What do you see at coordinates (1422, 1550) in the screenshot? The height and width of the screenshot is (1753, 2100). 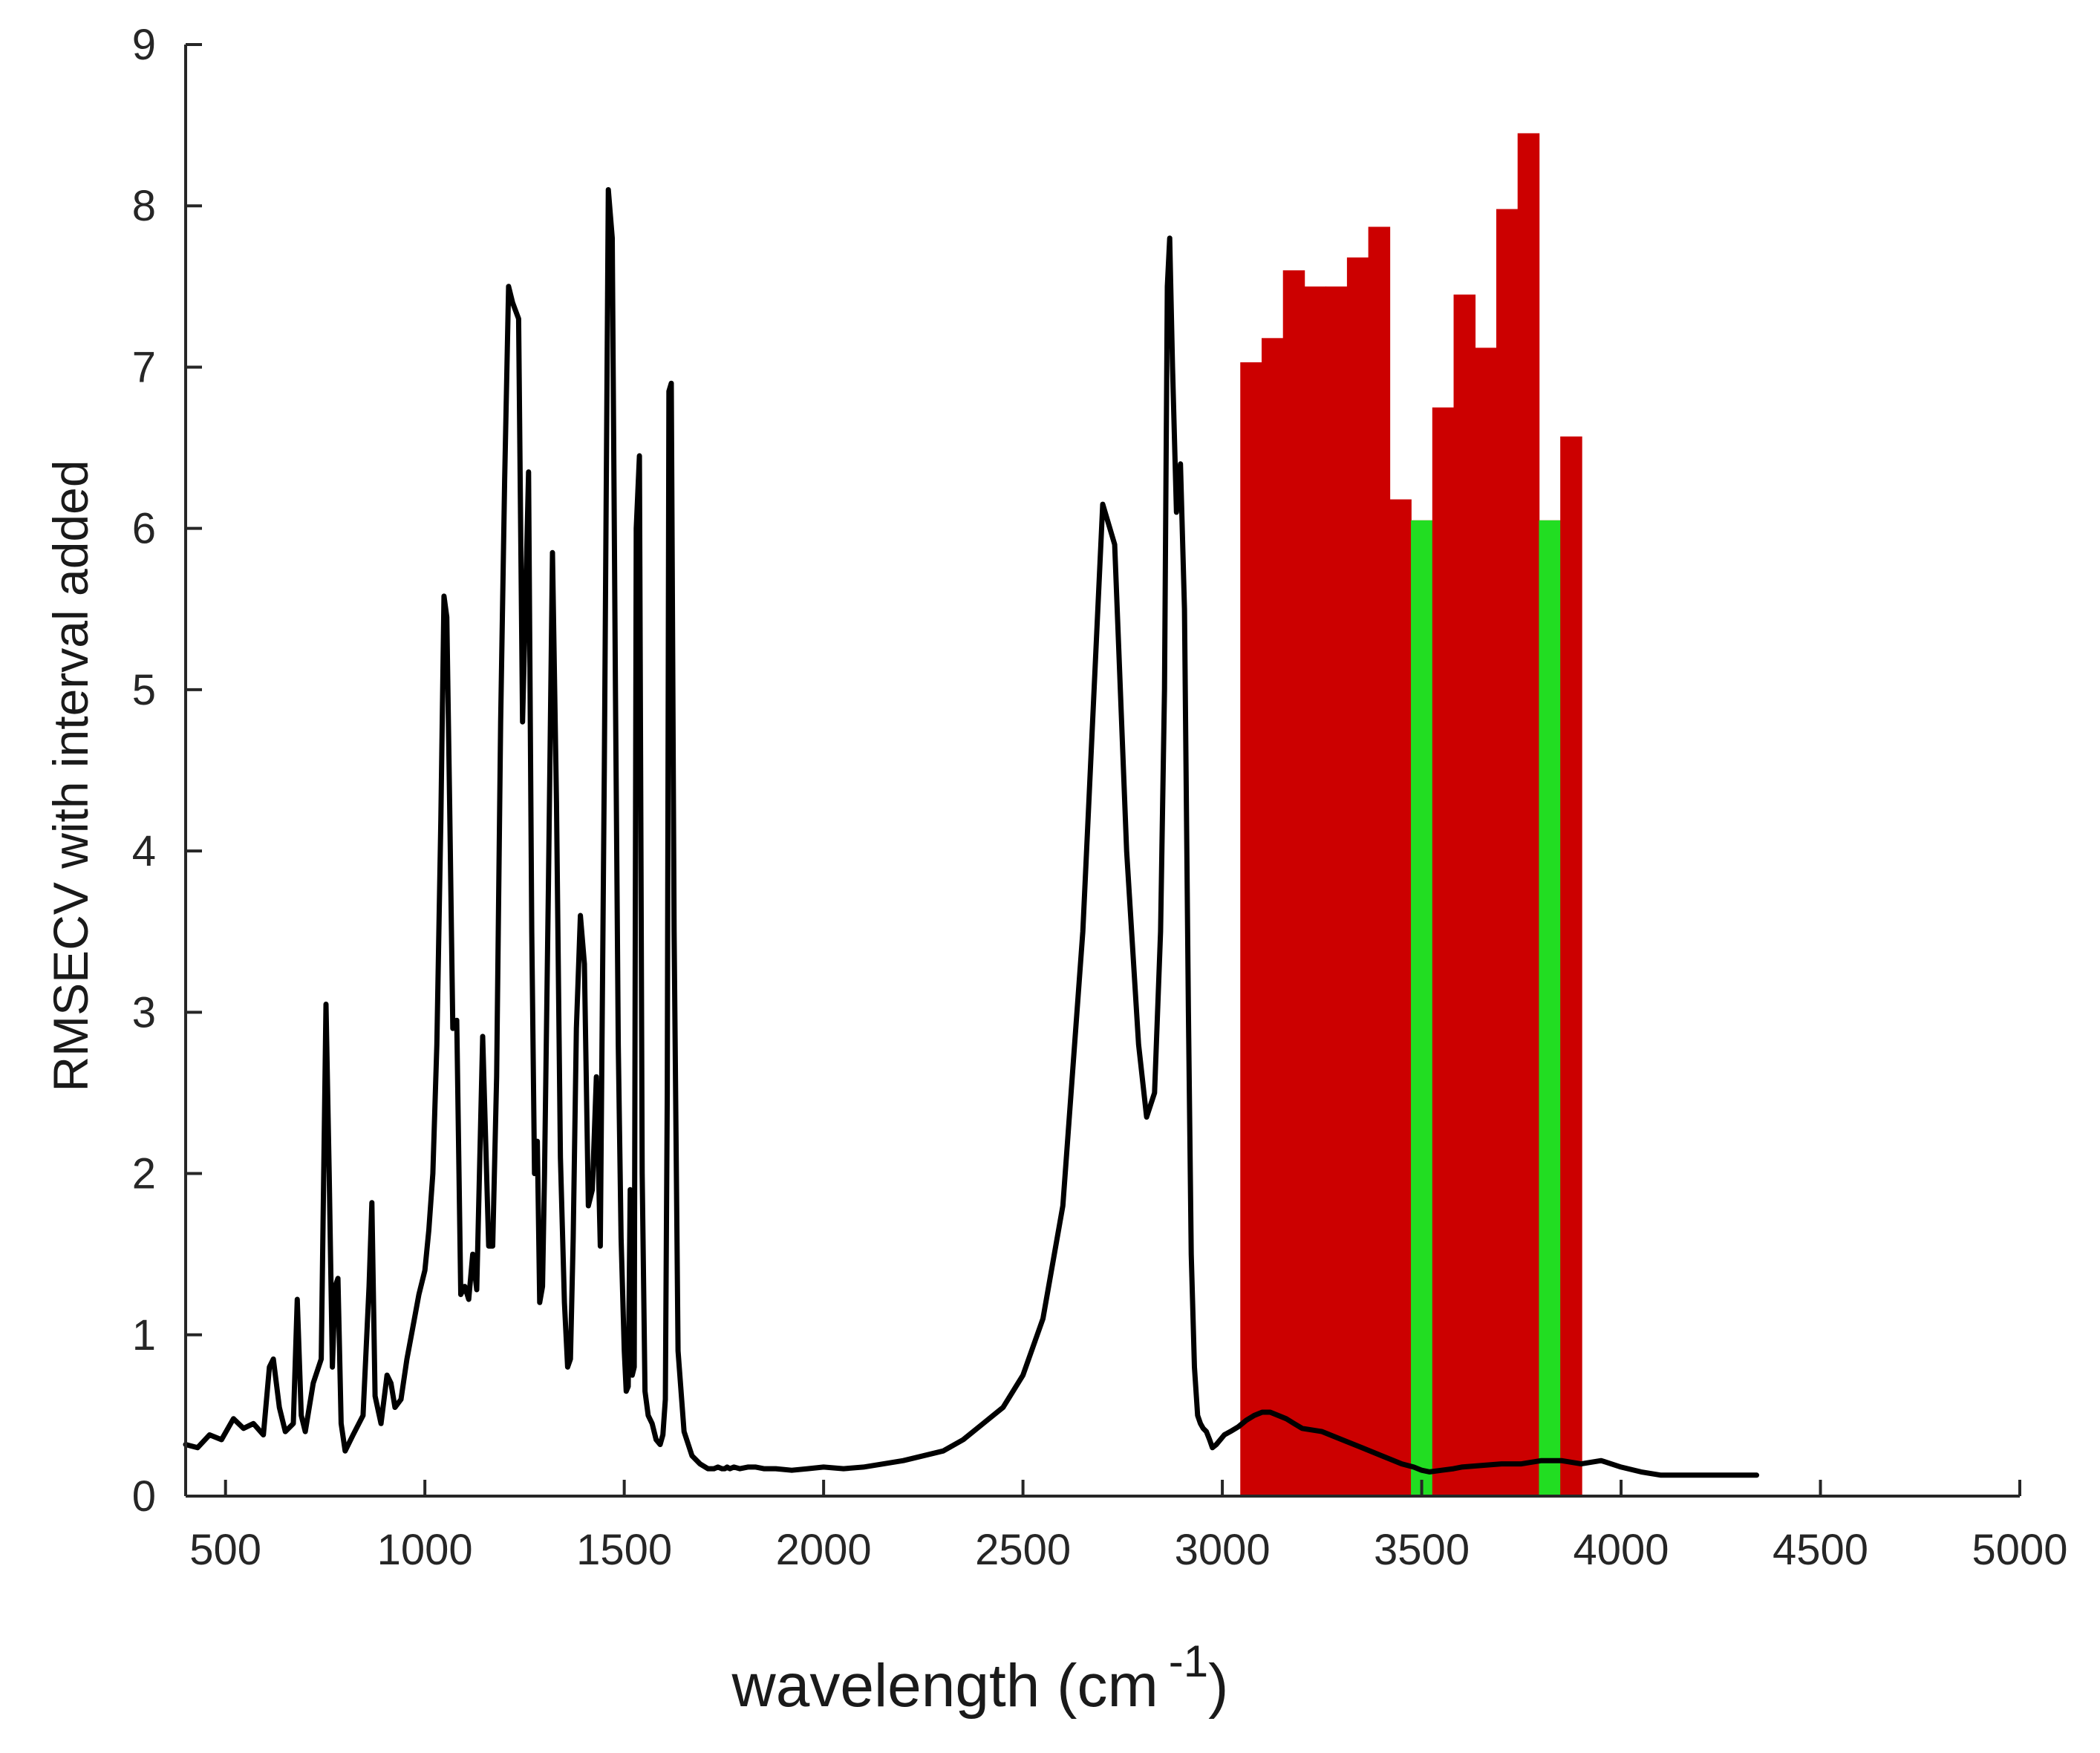 I see `x-tick-label: 3500` at bounding box center [1422, 1550].